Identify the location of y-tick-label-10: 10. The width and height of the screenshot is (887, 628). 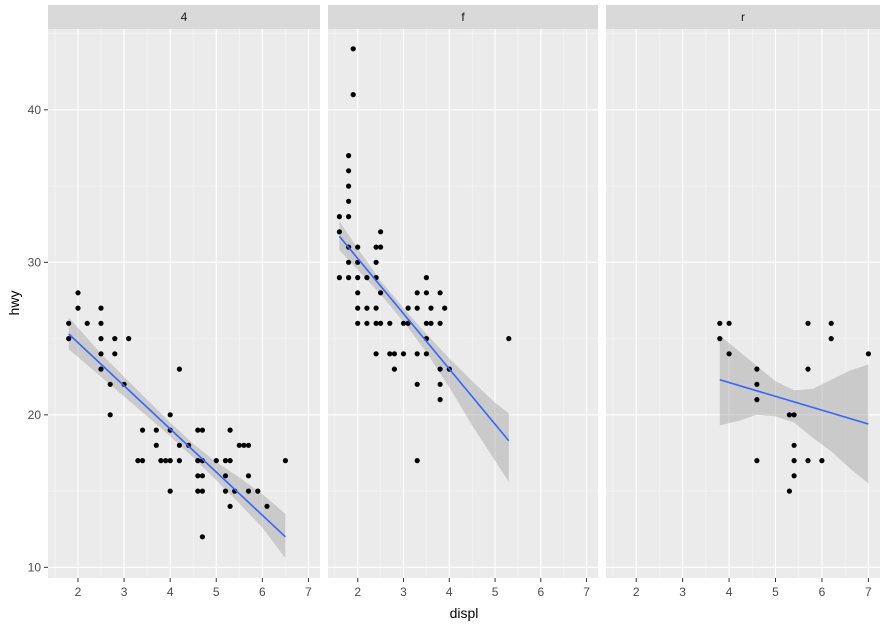
(35, 567).